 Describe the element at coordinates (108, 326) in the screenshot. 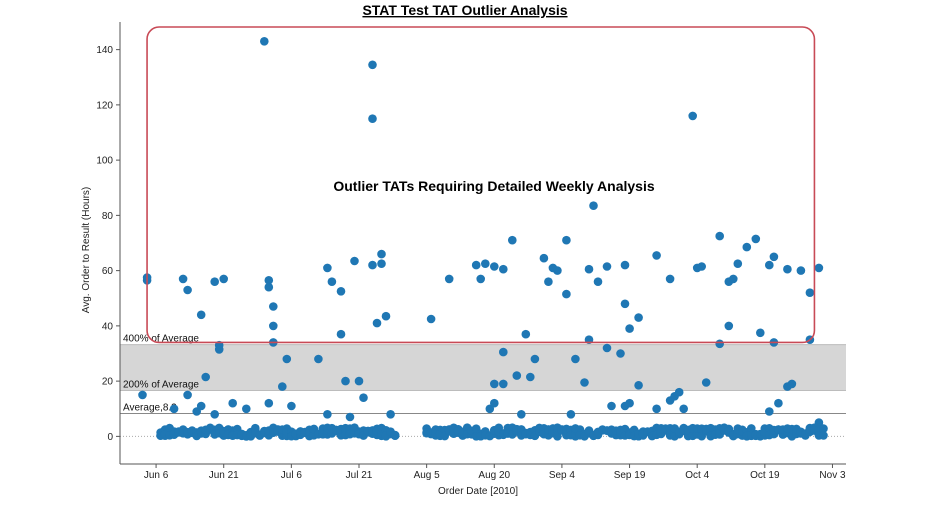

I see `y-tick-label: 40` at that location.